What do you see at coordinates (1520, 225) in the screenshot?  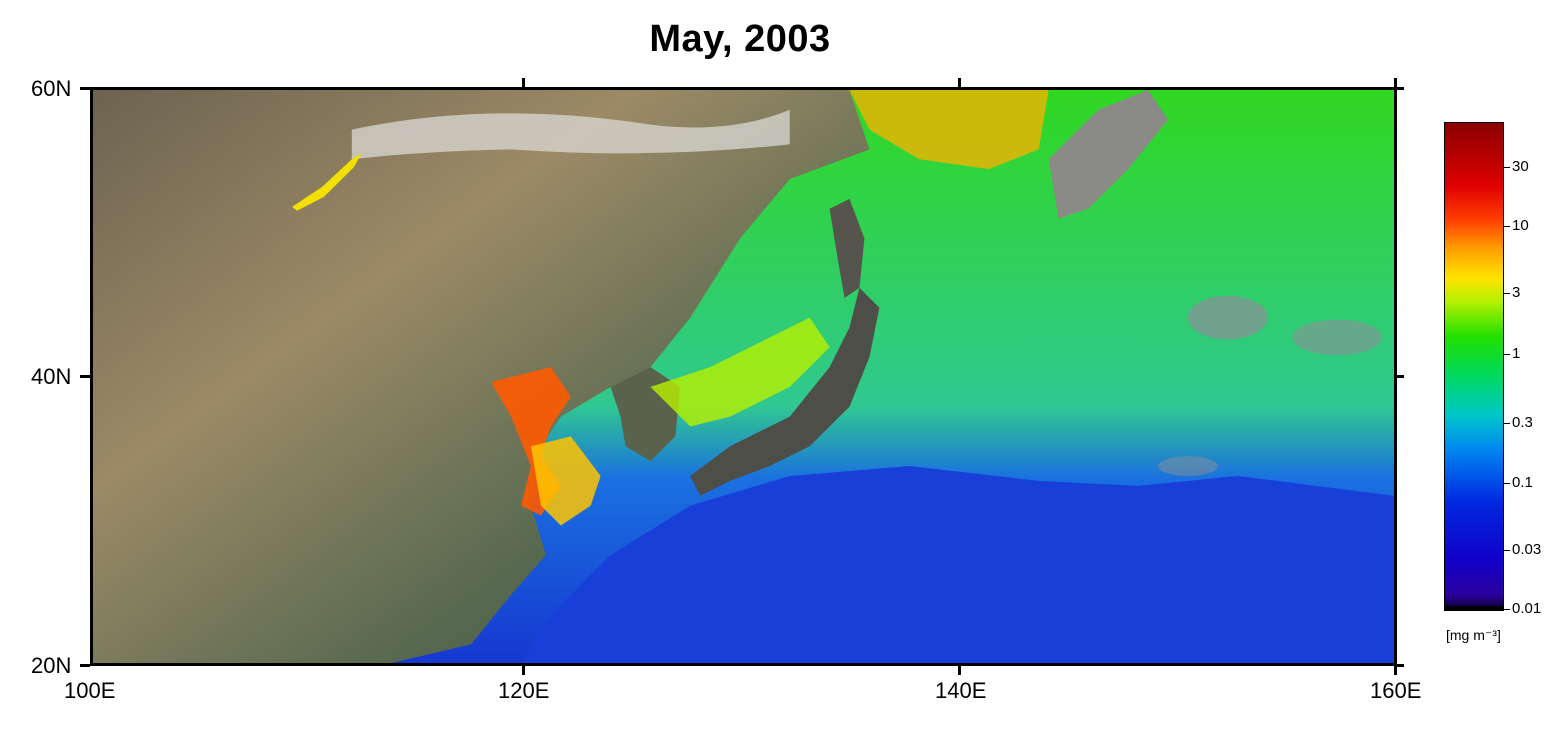 I see `colorbar-label-10: 10` at bounding box center [1520, 225].